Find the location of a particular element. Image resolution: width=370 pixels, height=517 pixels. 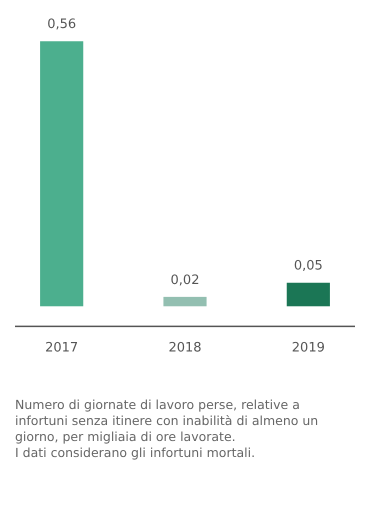

data-label: 0,05 is located at coordinates (308, 266).